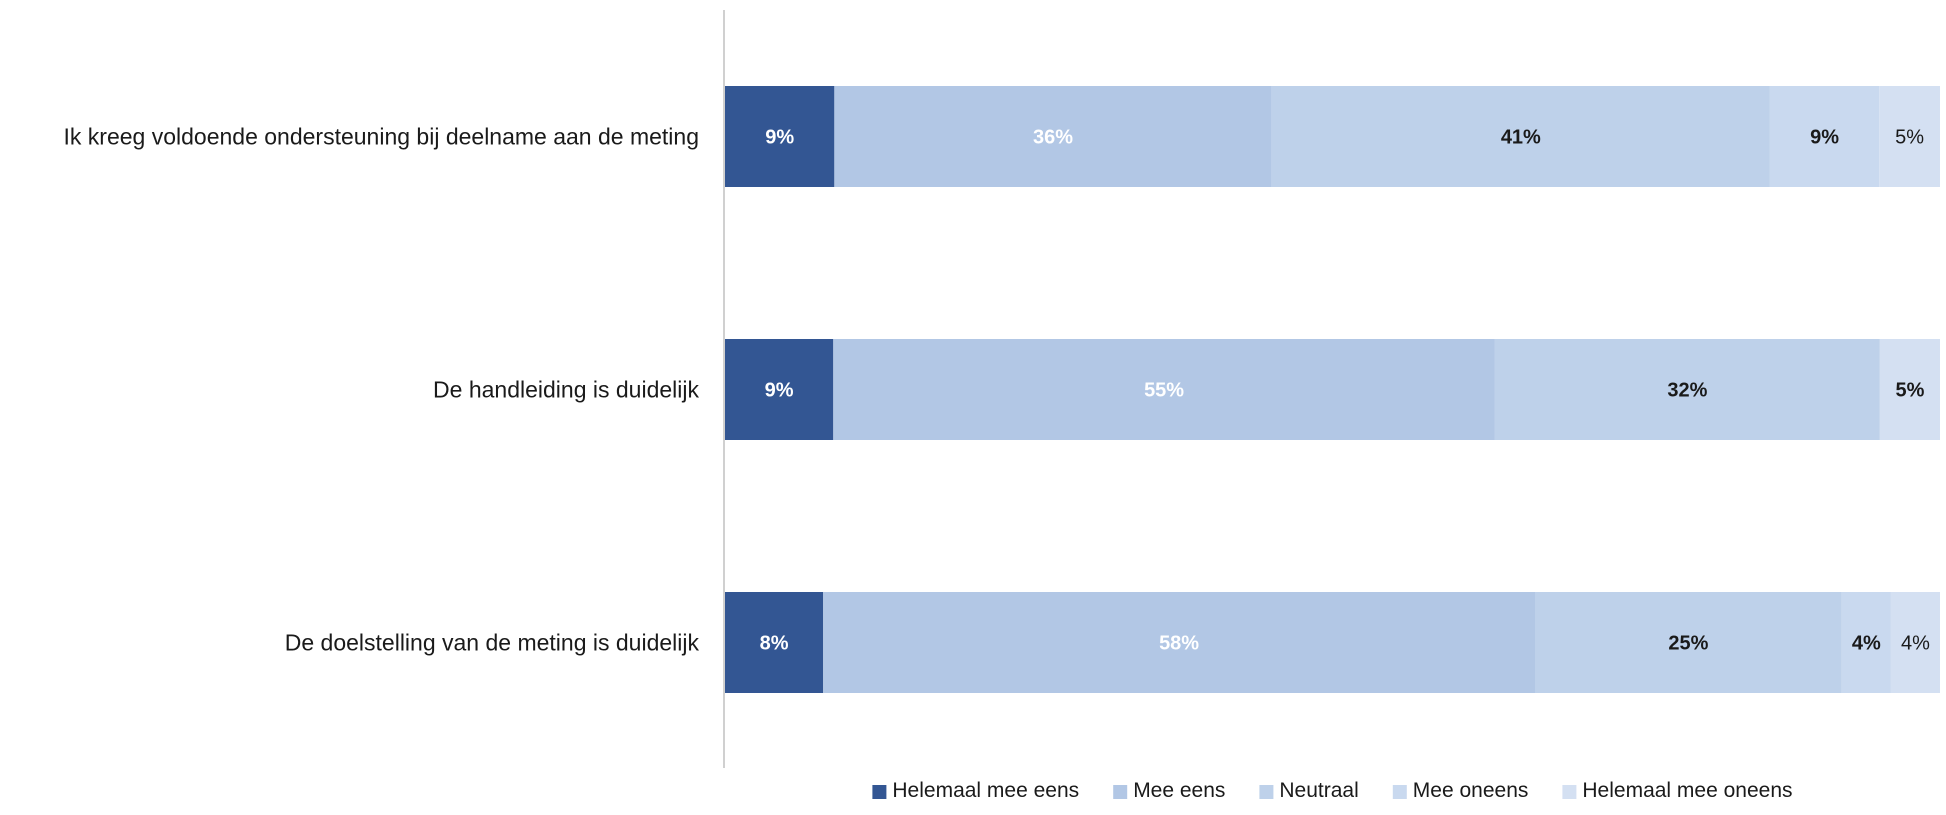 The image size is (1946, 815). I want to click on legend-item: Neutraal, so click(1309, 790).